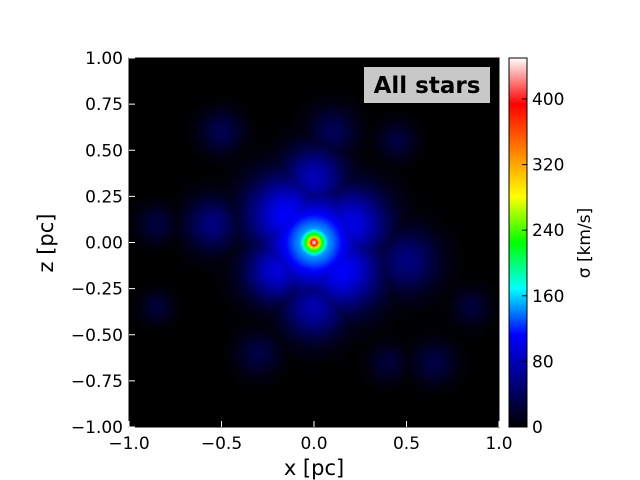  What do you see at coordinates (314, 468) in the screenshot?
I see `x-axis-label: x [pc]` at bounding box center [314, 468].